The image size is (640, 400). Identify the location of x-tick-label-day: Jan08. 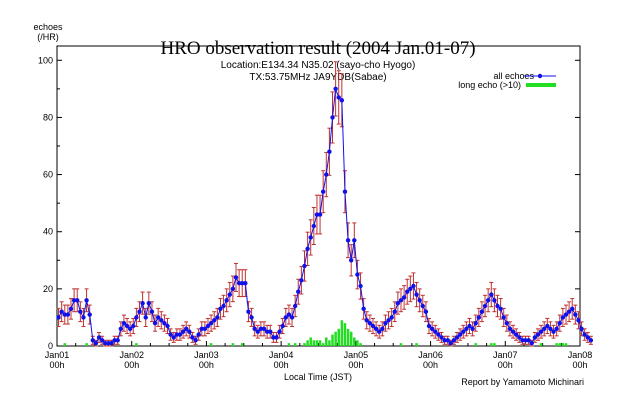
(580, 355).